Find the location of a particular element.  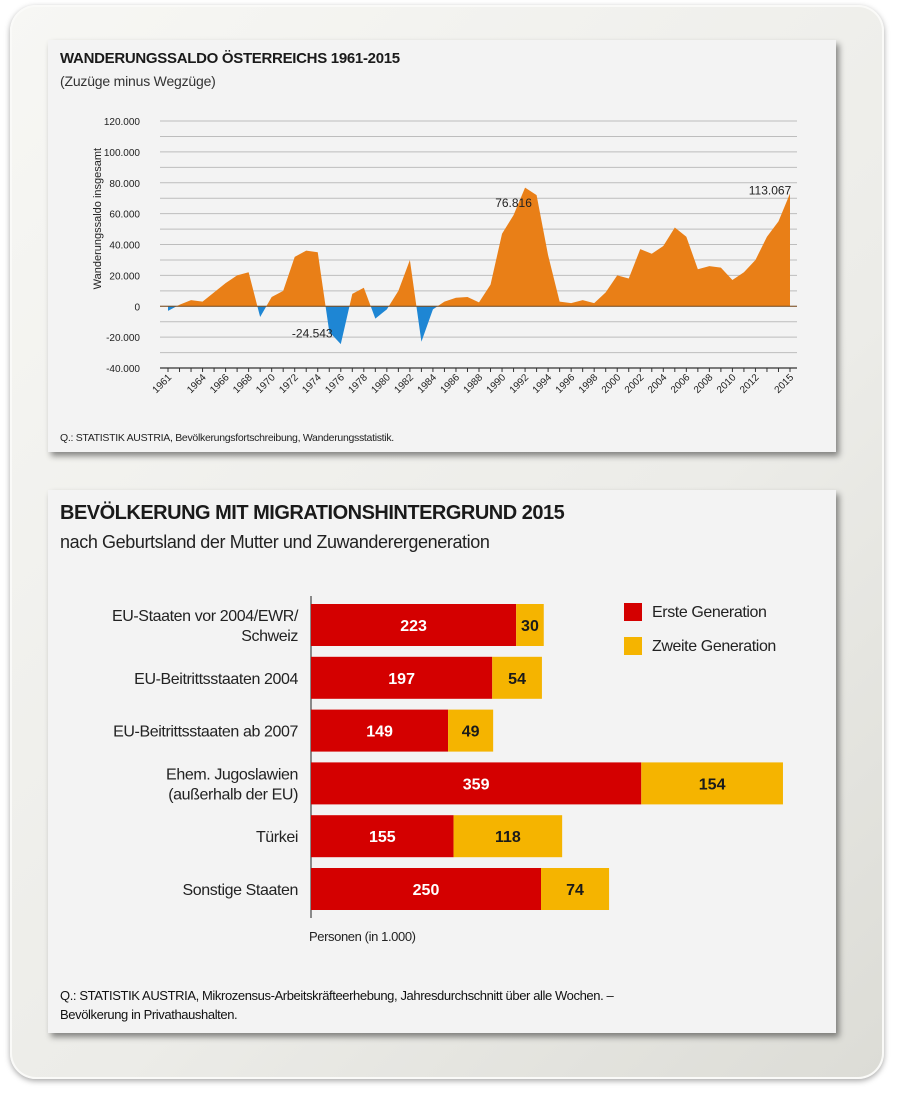

legend-label: Zweite Generation is located at coordinates (714, 646).